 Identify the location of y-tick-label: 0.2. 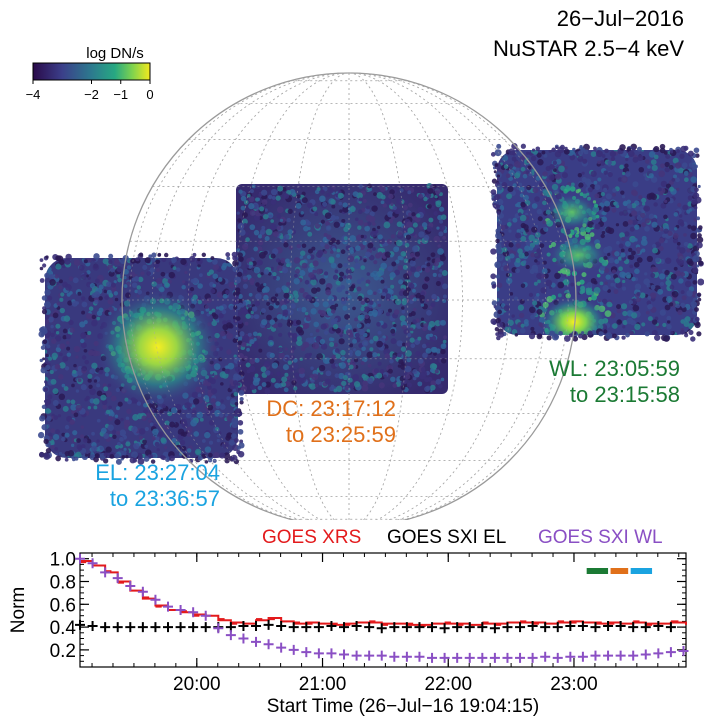
(63, 651).